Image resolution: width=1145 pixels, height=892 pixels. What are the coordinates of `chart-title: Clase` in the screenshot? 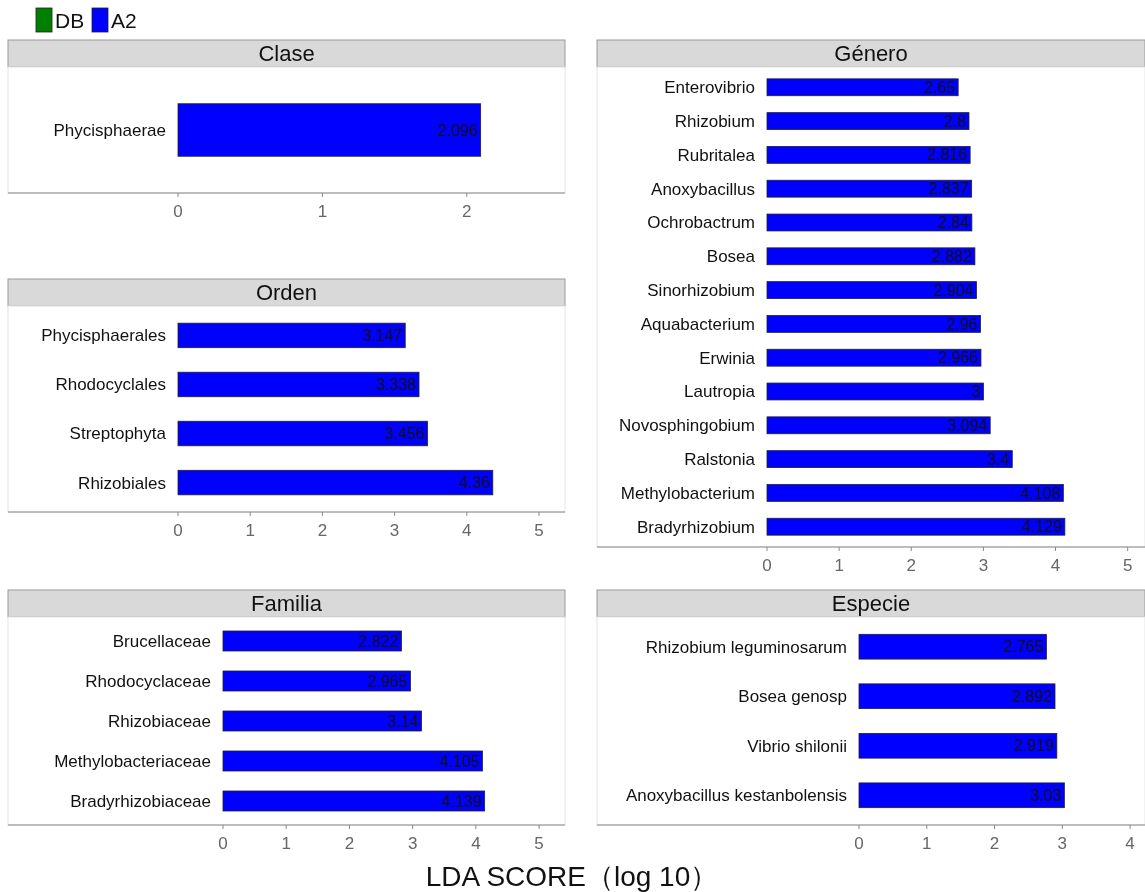 It's located at (286, 54).